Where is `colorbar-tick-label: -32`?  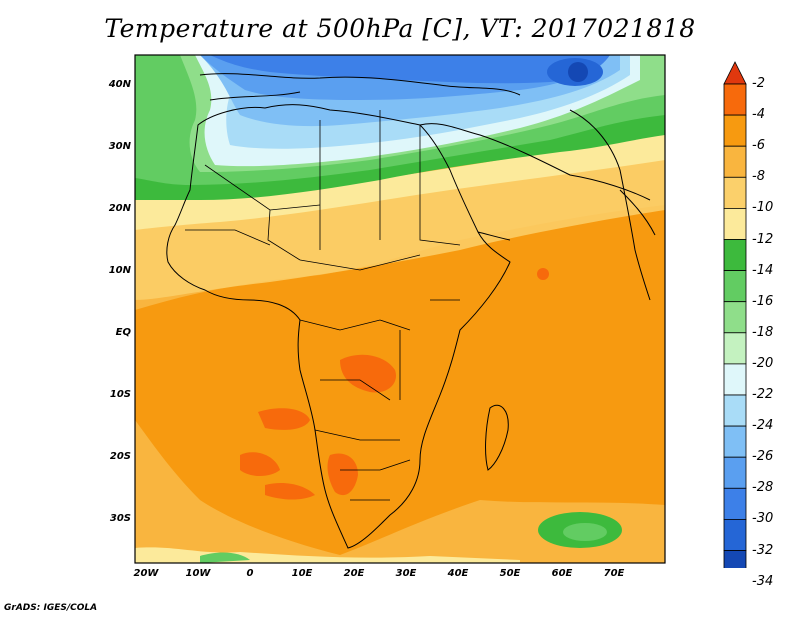 colorbar-tick-label: -32 is located at coordinates (763, 550).